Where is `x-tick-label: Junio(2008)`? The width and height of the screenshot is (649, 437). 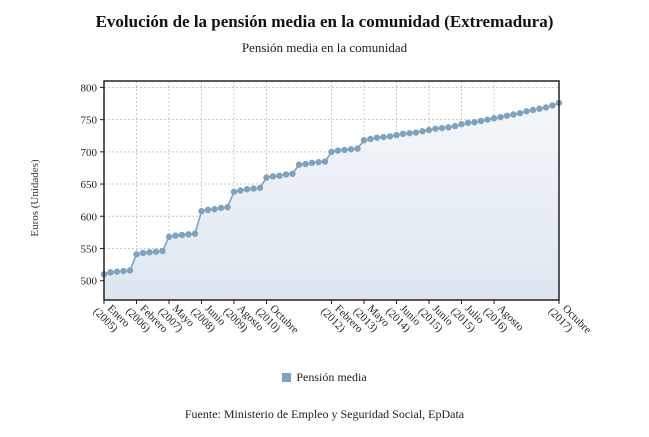 x-tick-label: Junio(2008) is located at coordinates (208, 319).